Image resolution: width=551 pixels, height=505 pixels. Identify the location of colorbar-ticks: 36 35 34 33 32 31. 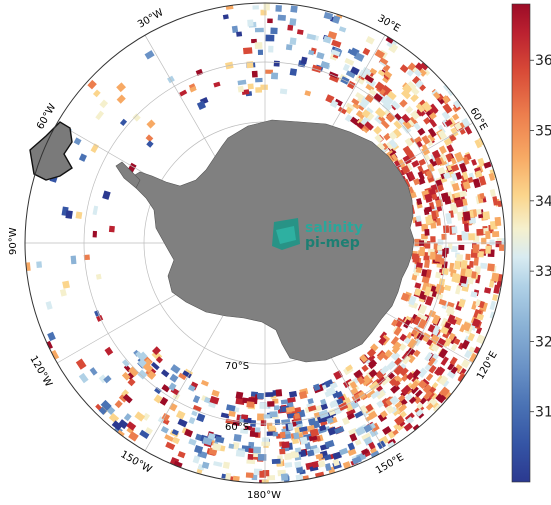
(540, 237).